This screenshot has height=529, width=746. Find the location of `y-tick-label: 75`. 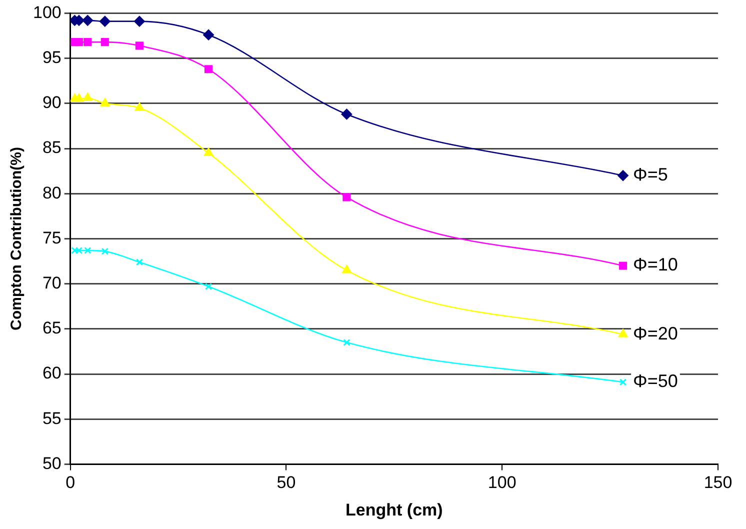

y-tick-label: 75 is located at coordinates (52, 238).